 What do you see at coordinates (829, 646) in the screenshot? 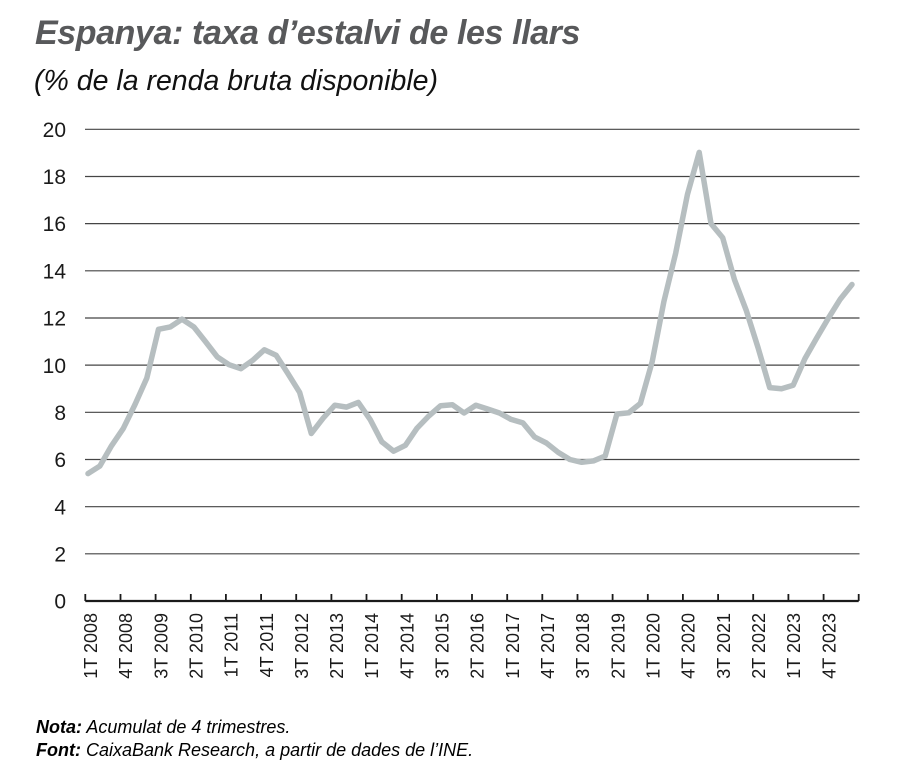
I see `svg-text: 4T 2023` at bounding box center [829, 646].